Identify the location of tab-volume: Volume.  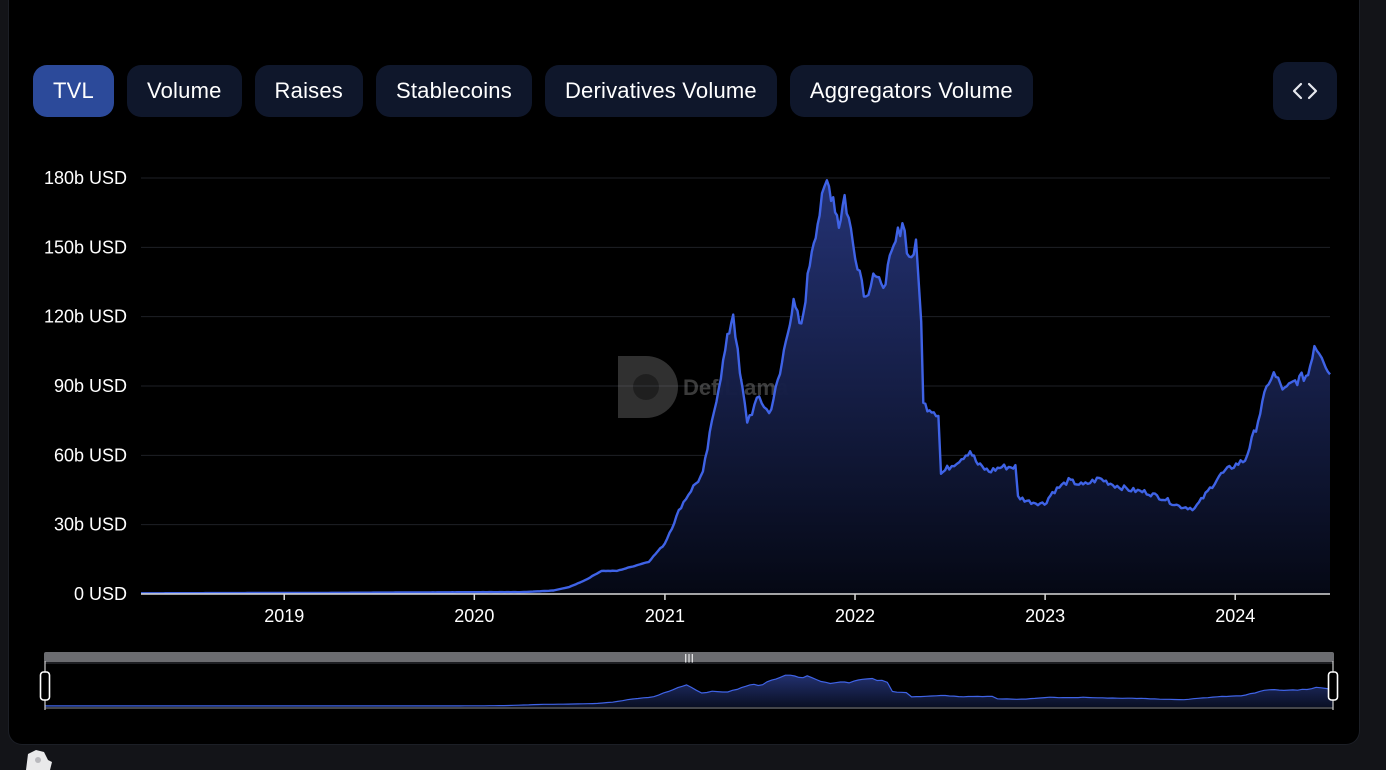
(184, 91).